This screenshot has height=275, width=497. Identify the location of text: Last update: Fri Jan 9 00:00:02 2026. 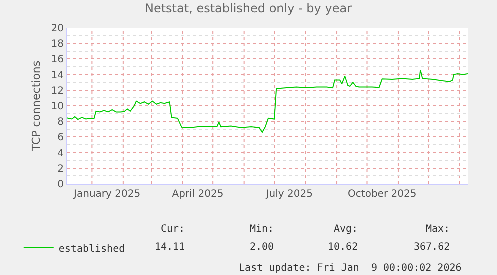
(350, 268).